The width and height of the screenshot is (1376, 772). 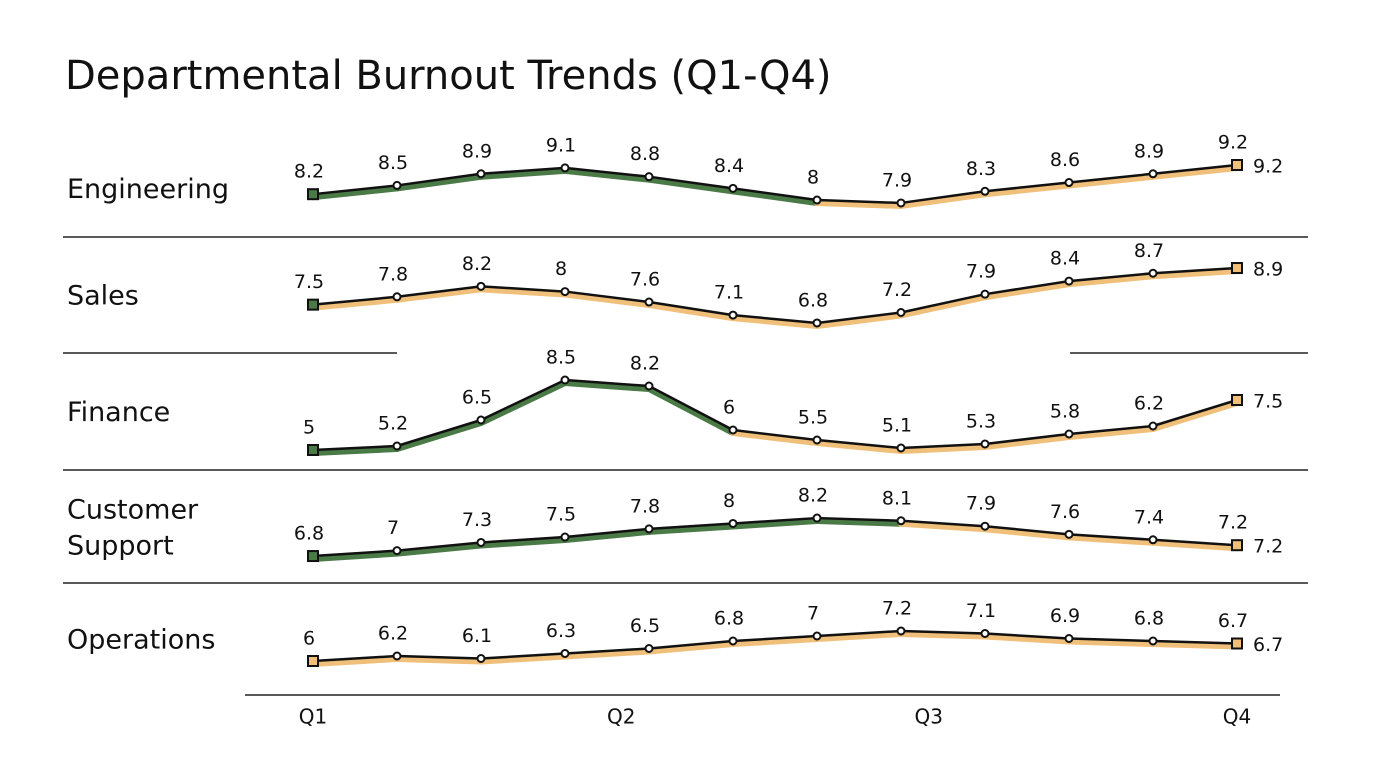 I want to click on value-label: 5.5, so click(x=813, y=418).